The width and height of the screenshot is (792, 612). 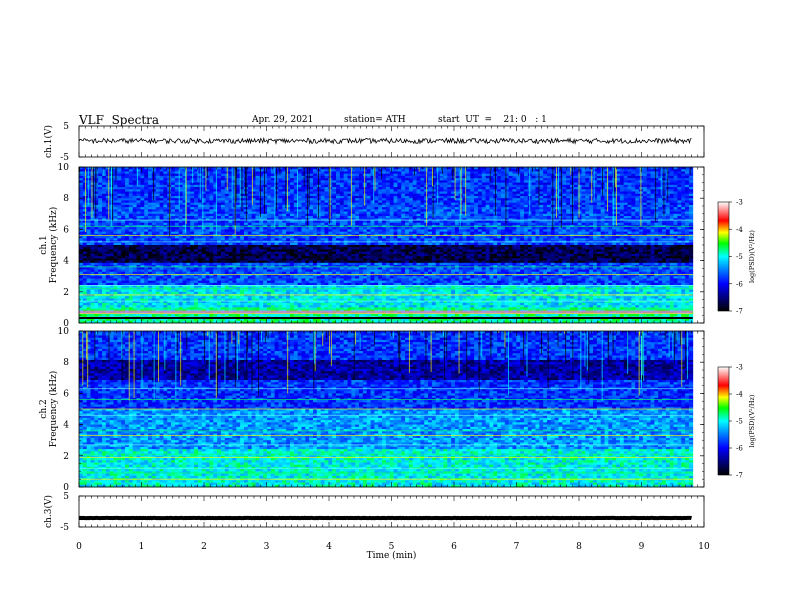 I want to click on xtick-label: 2, so click(x=204, y=547).